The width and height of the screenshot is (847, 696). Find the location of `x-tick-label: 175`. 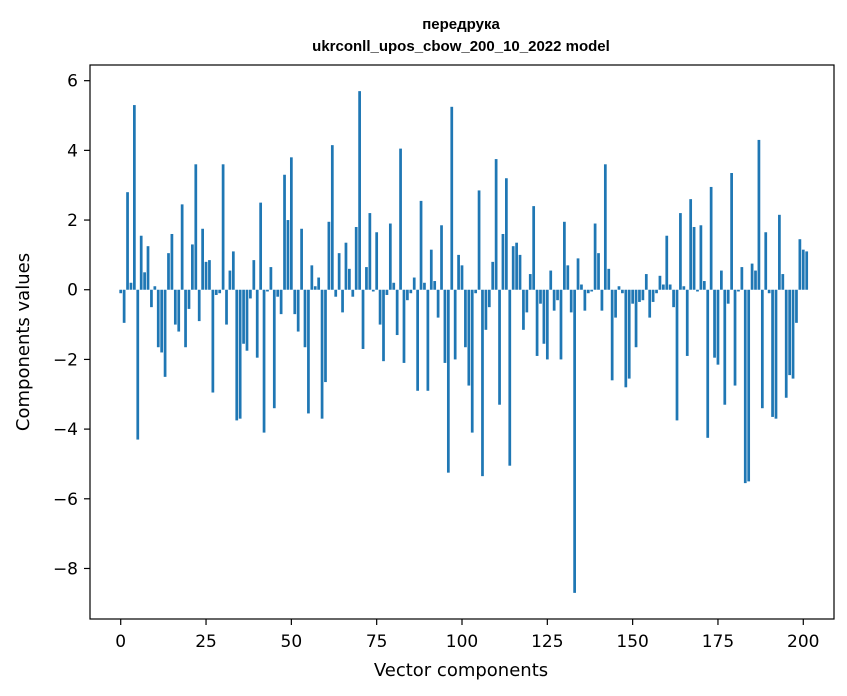

x-tick-label: 175 is located at coordinates (718, 642).